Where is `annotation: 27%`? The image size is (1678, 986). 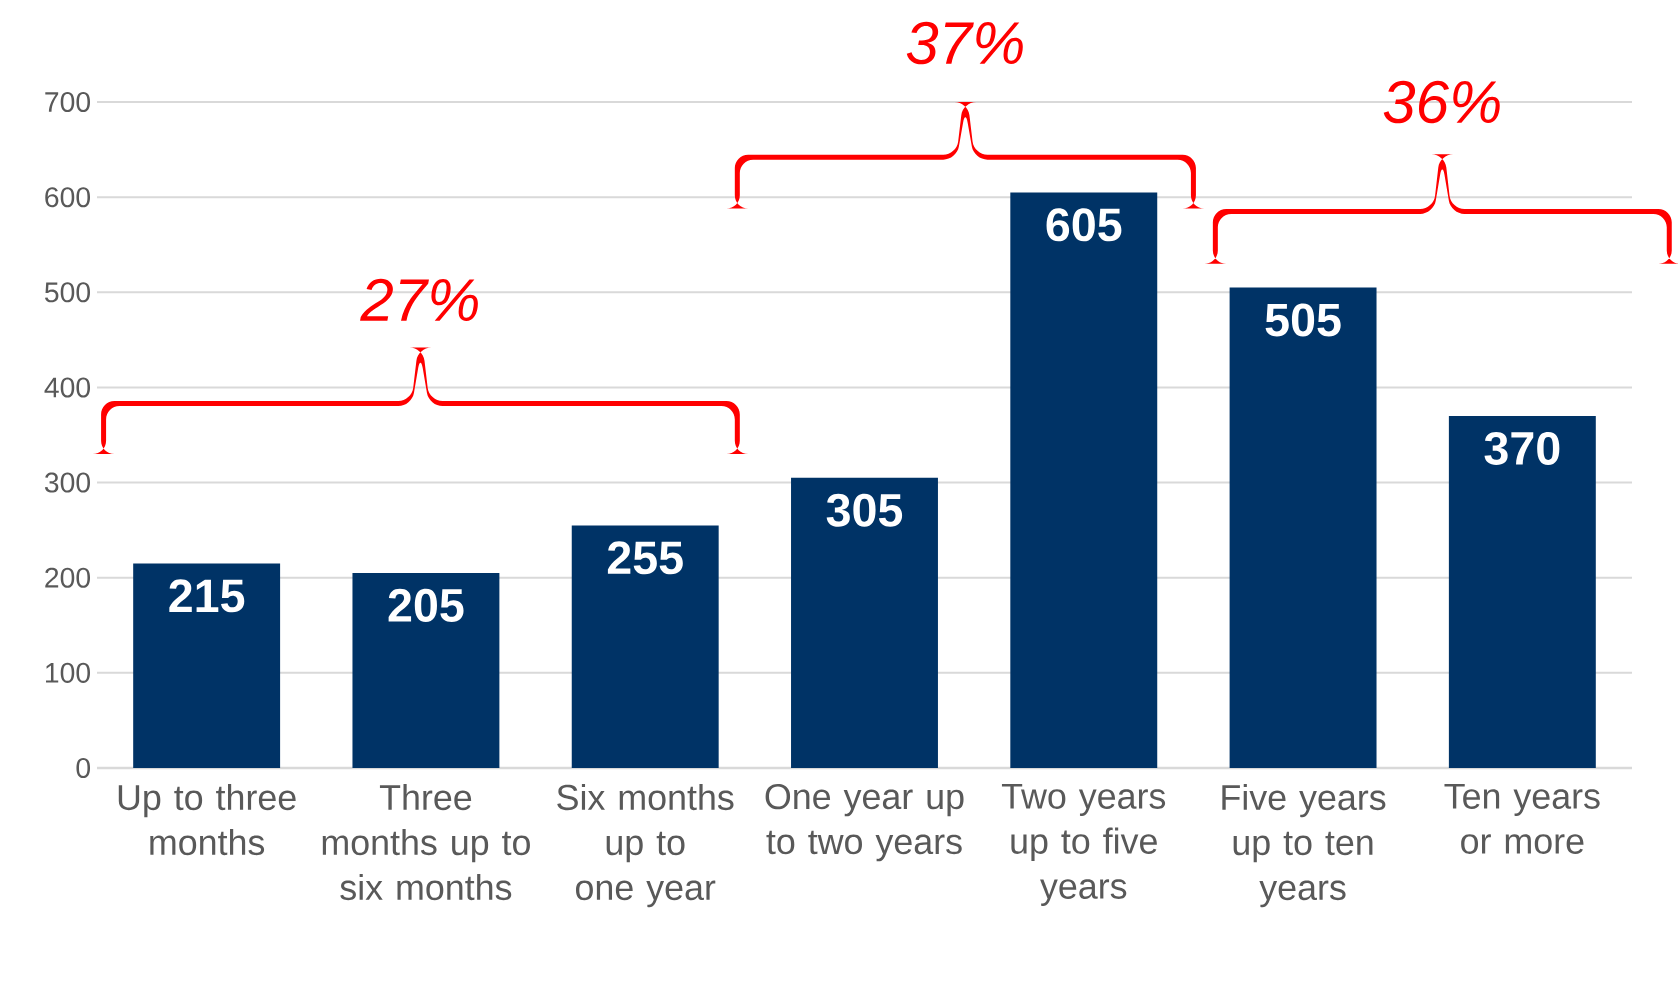
annotation: 27% is located at coordinates (419, 300).